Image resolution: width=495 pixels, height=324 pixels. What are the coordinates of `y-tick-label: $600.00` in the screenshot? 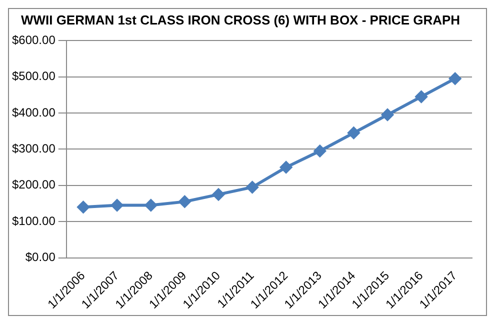 It's located at (34, 39).